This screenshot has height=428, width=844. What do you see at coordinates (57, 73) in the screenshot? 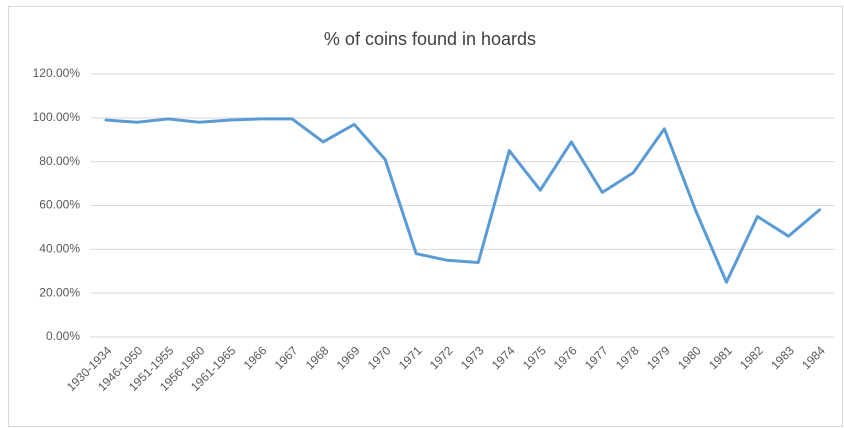
I see `y-tick-label: 120.00%` at bounding box center [57, 73].